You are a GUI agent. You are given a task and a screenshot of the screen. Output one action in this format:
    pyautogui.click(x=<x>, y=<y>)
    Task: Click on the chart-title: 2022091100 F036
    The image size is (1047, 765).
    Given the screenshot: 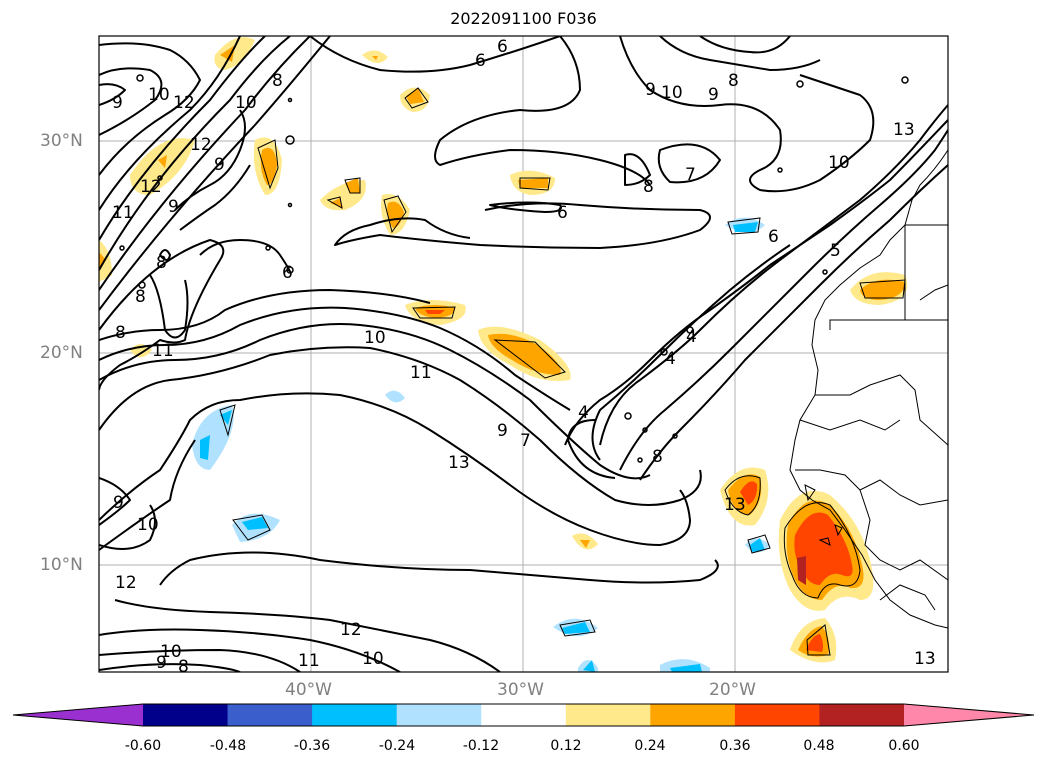 What is the action you would take?
    pyautogui.click(x=523, y=18)
    